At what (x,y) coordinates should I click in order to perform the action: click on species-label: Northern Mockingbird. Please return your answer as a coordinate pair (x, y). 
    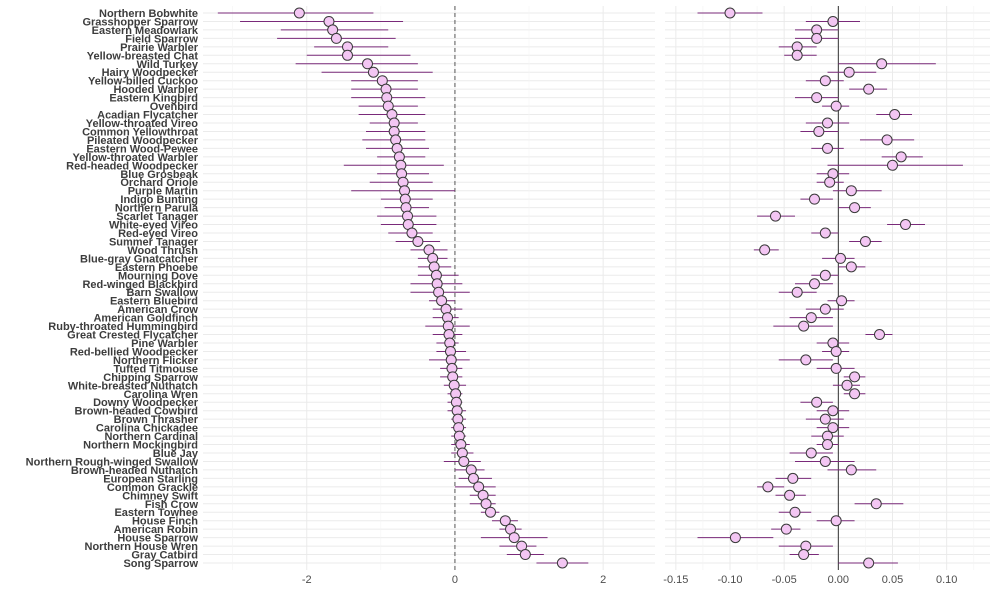
    Looking at the image, I should click on (140, 446).